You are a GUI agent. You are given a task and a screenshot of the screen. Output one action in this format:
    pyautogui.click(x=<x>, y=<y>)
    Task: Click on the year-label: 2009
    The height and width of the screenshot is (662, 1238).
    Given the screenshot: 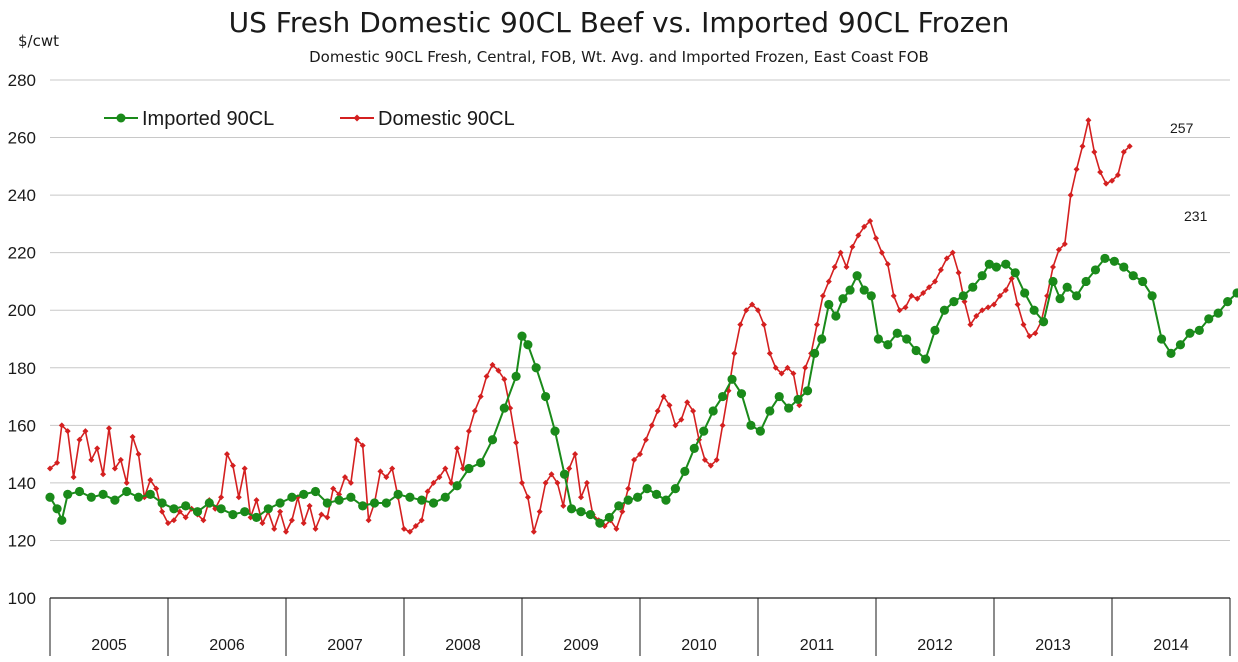 What is the action you would take?
    pyautogui.click(x=581, y=645)
    